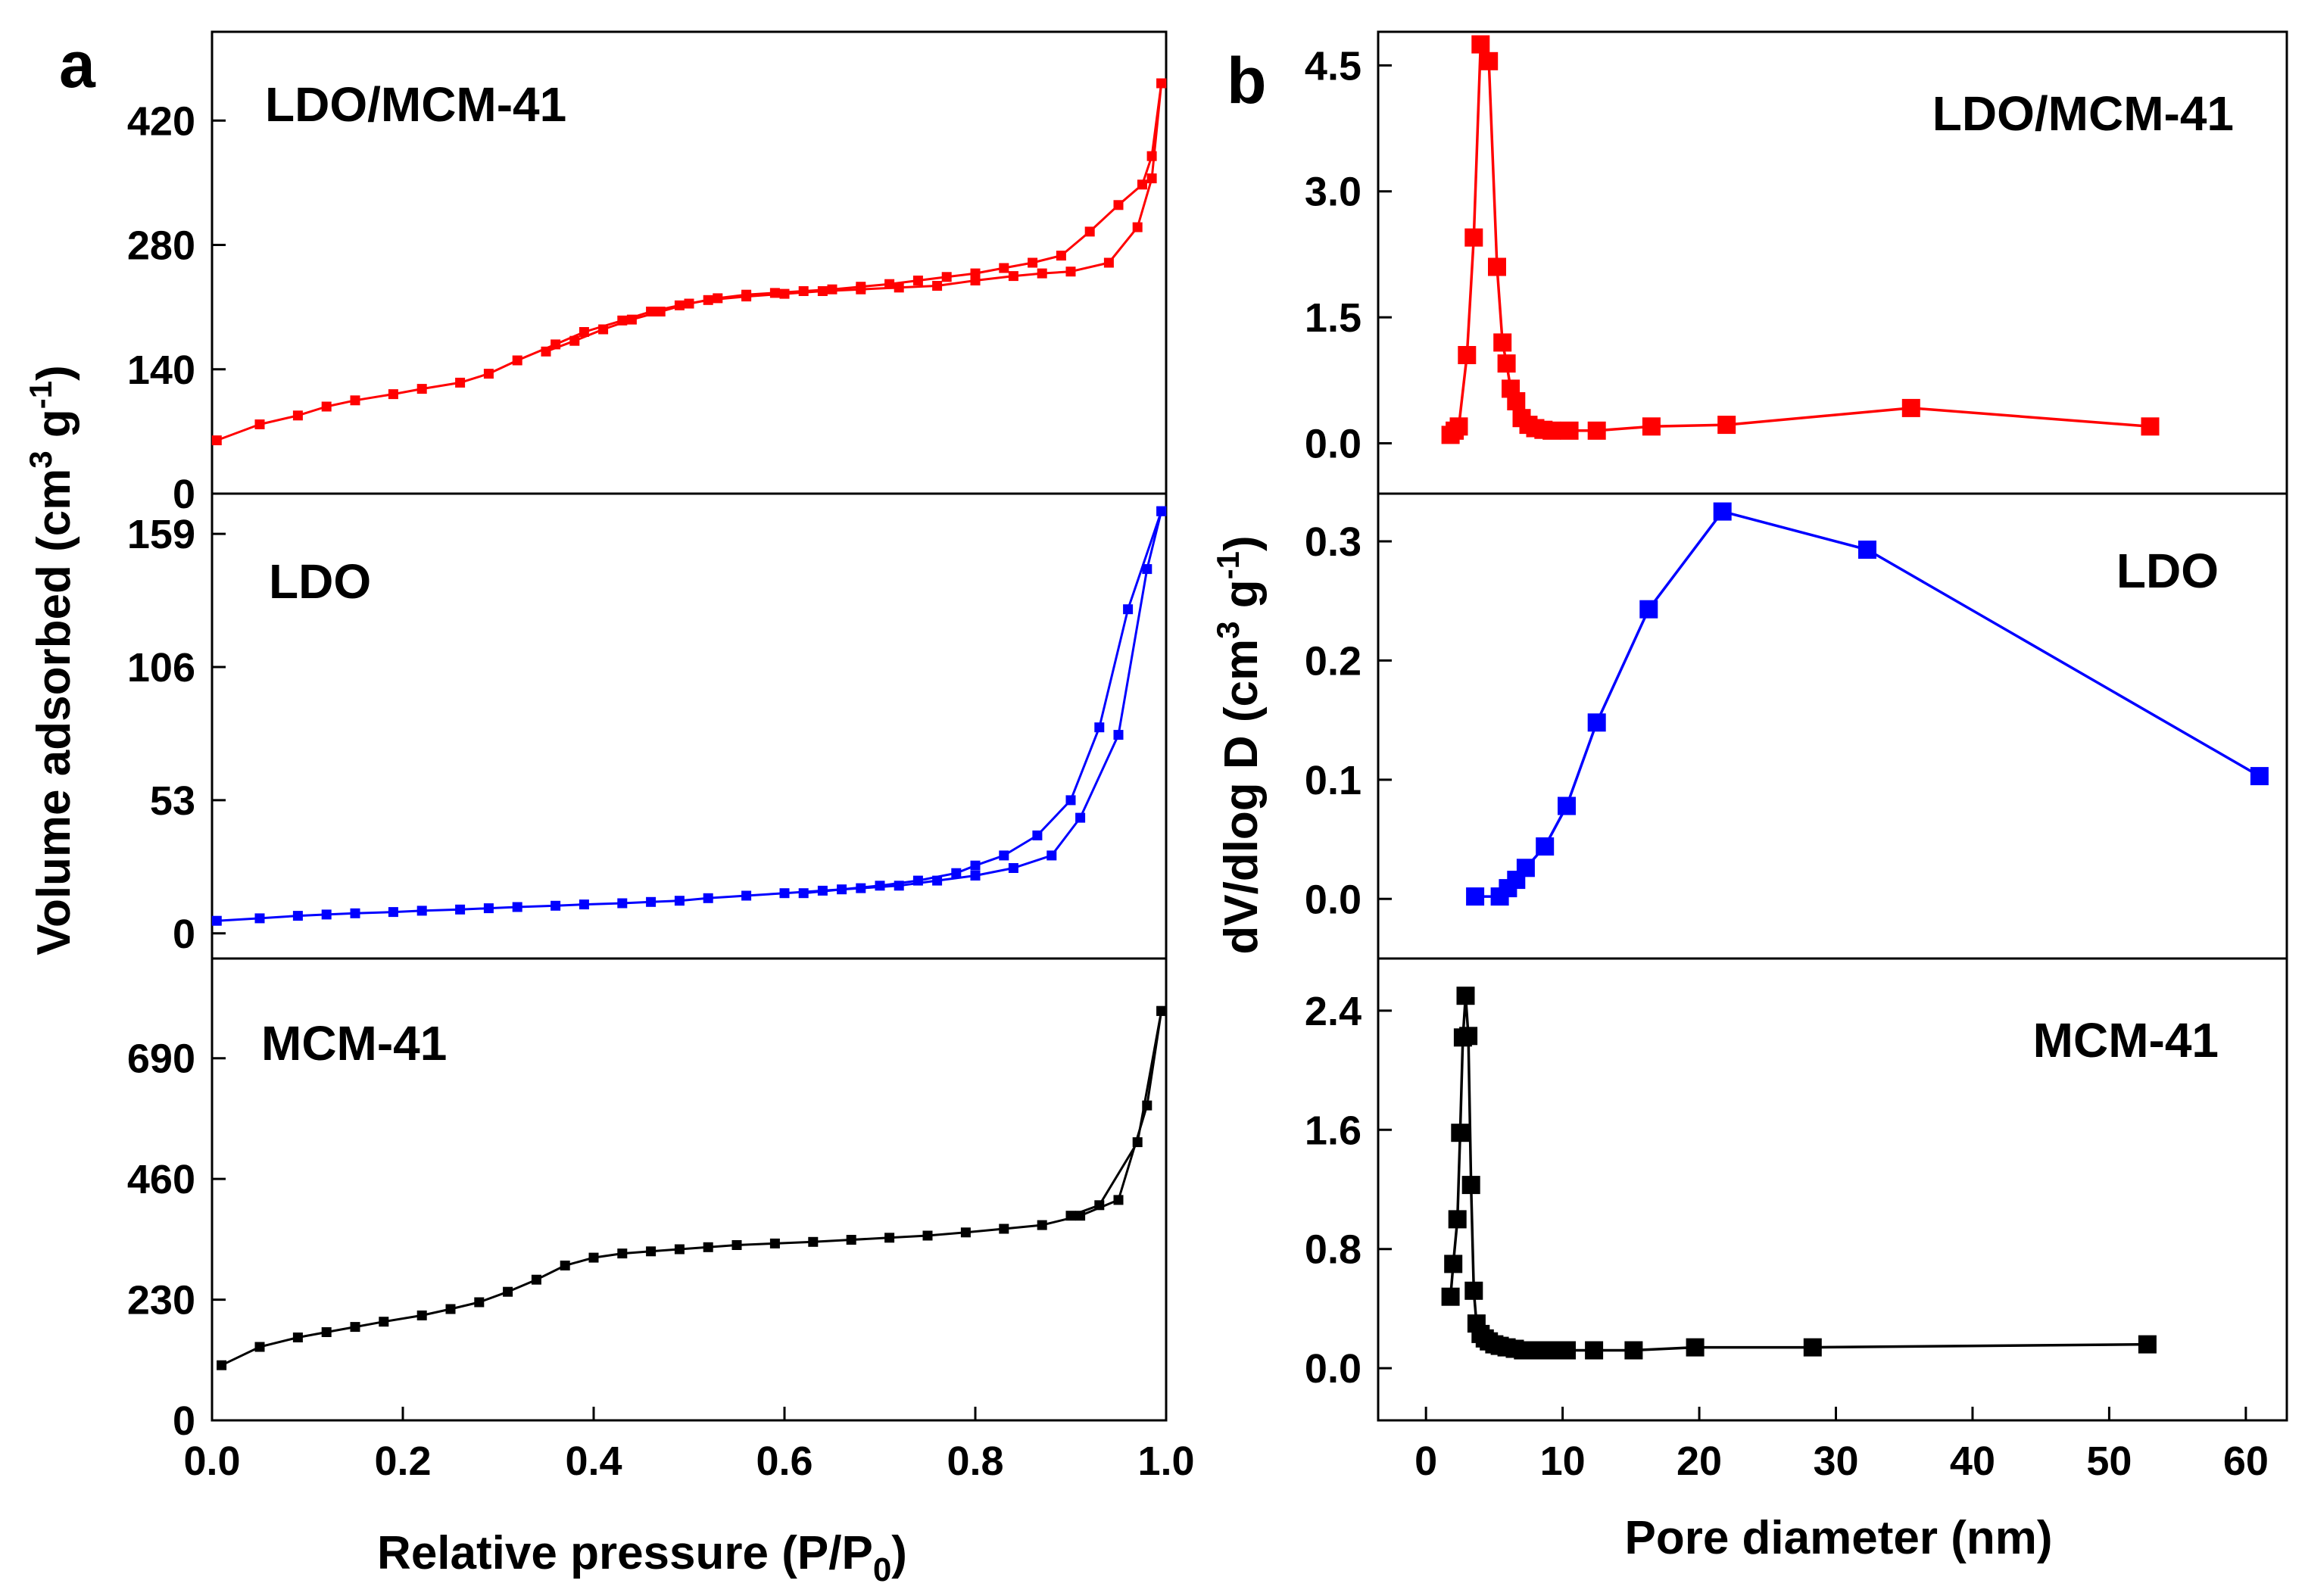  Describe the element at coordinates (1165, 1461) in the screenshot. I see `x-tick-label: 1.0` at that location.